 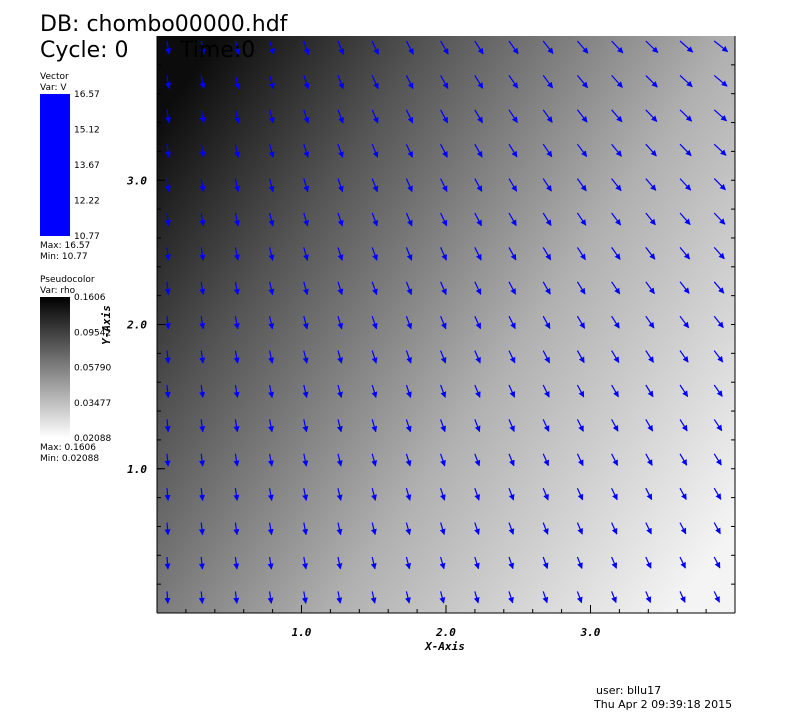 What do you see at coordinates (92, 404) in the screenshot?
I see `legend-label: 0.03477` at bounding box center [92, 404].